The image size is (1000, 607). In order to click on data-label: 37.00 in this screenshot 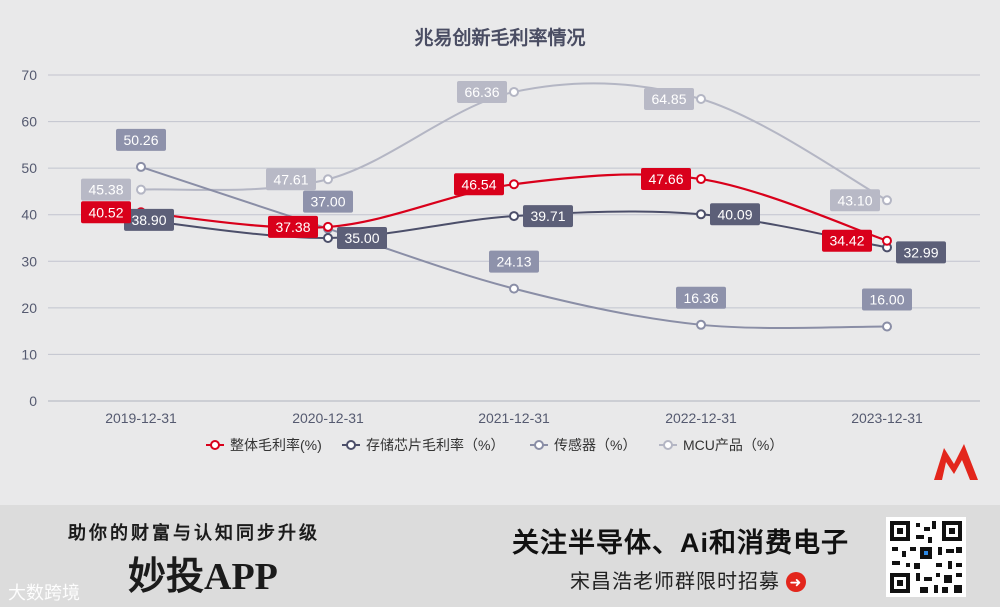, I will do `click(327, 202)`.